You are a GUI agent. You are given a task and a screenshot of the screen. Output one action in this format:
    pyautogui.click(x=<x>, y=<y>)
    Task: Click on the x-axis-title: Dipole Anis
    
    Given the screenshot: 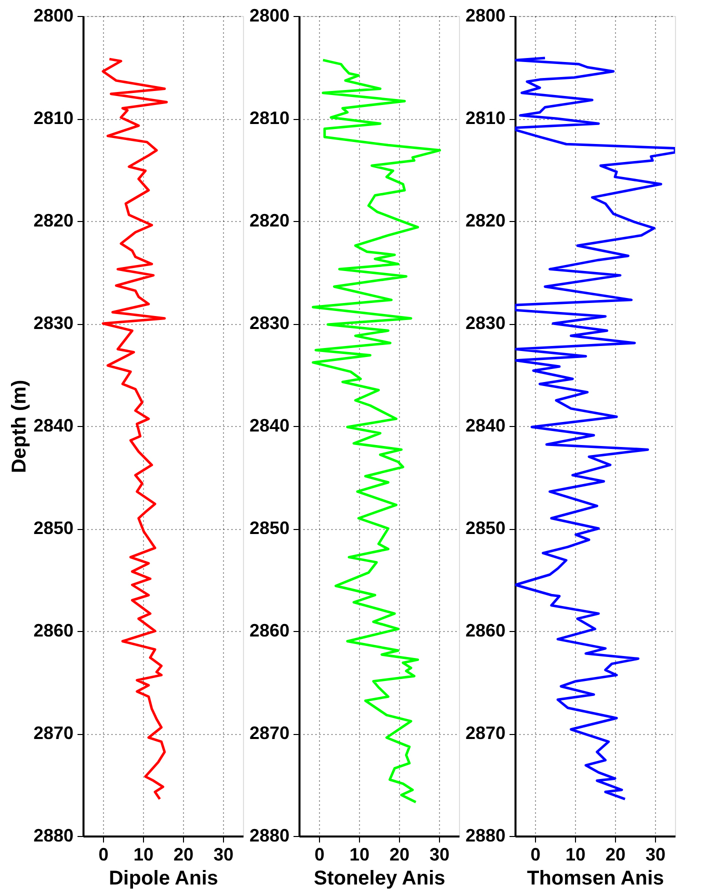 What is the action you would take?
    pyautogui.click(x=163, y=879)
    